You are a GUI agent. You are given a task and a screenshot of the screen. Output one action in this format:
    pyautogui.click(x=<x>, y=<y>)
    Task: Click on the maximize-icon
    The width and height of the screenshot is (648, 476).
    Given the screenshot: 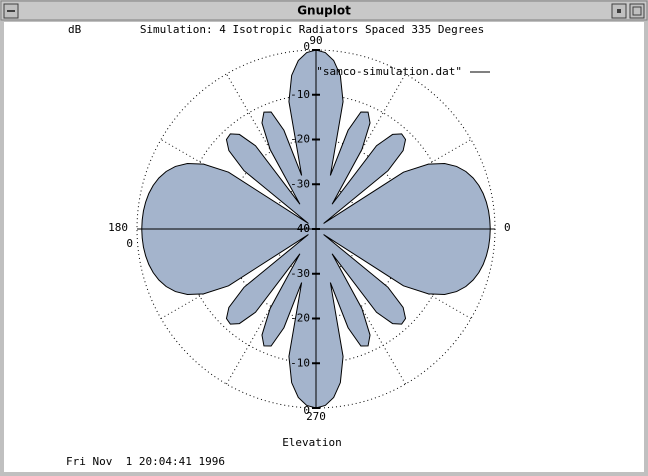 What is the action you would take?
    pyautogui.click(x=637, y=11)
    